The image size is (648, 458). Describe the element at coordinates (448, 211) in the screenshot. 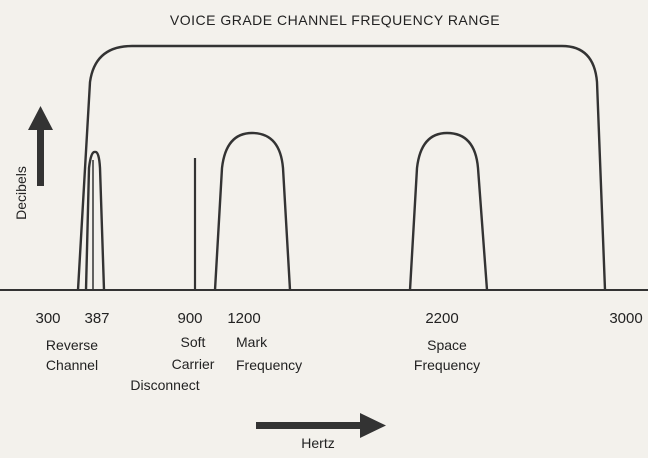

I see `space-band` at that location.